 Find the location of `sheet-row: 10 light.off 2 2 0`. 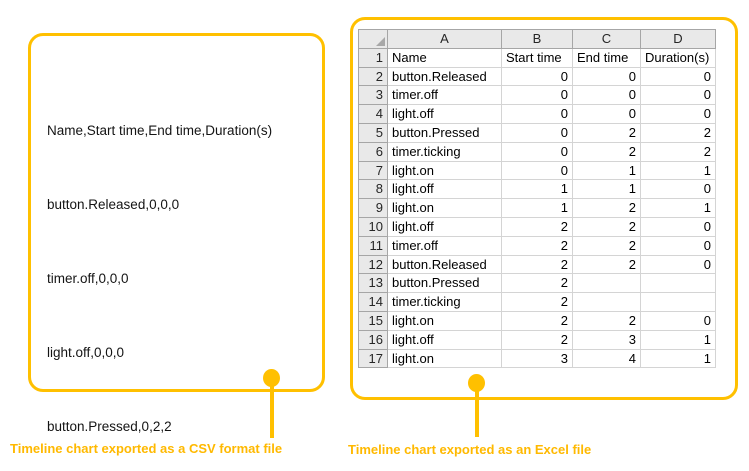

sheet-row: 10 light.off 2 2 0 is located at coordinates (537, 226).